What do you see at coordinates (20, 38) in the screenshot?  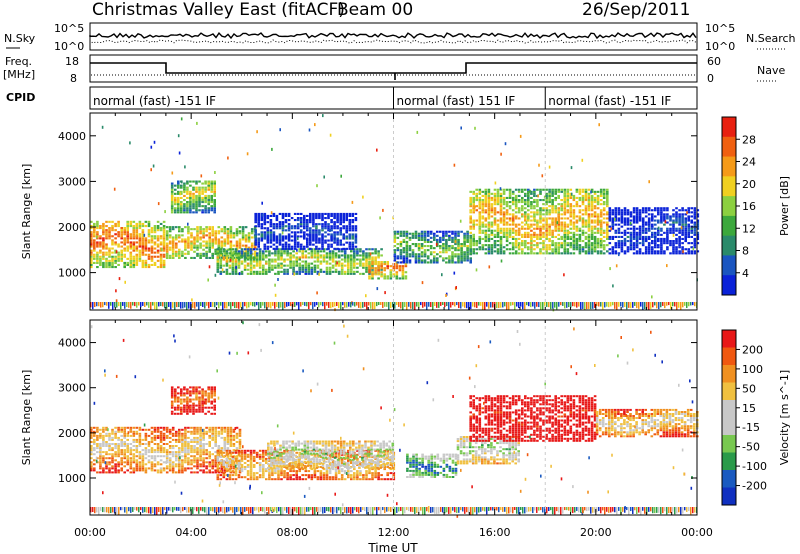 I see `nsky-label: N.Sky` at bounding box center [20, 38].